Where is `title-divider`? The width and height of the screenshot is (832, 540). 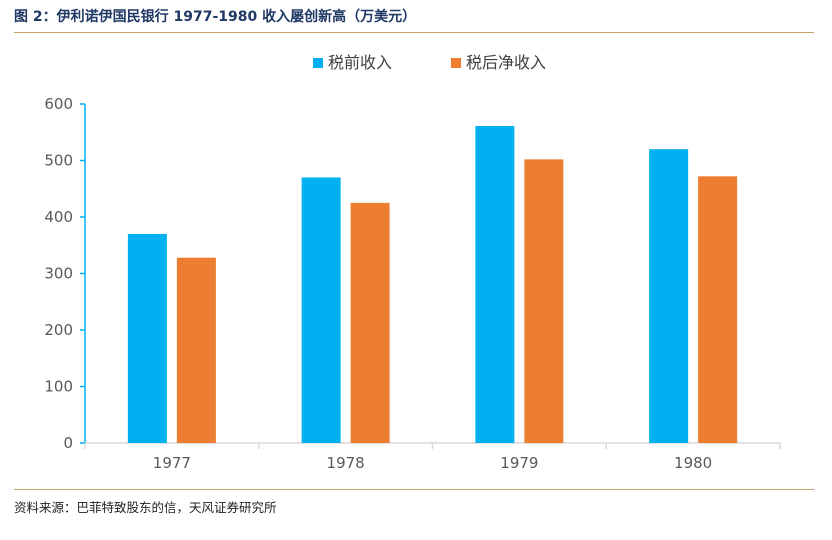 title-divider is located at coordinates (414, 32).